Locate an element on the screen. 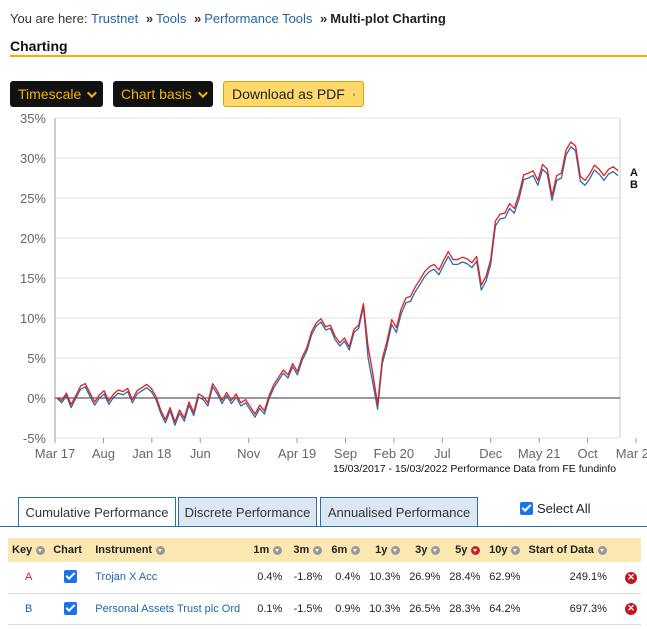  y-tick-label: 10% is located at coordinates (33, 318).